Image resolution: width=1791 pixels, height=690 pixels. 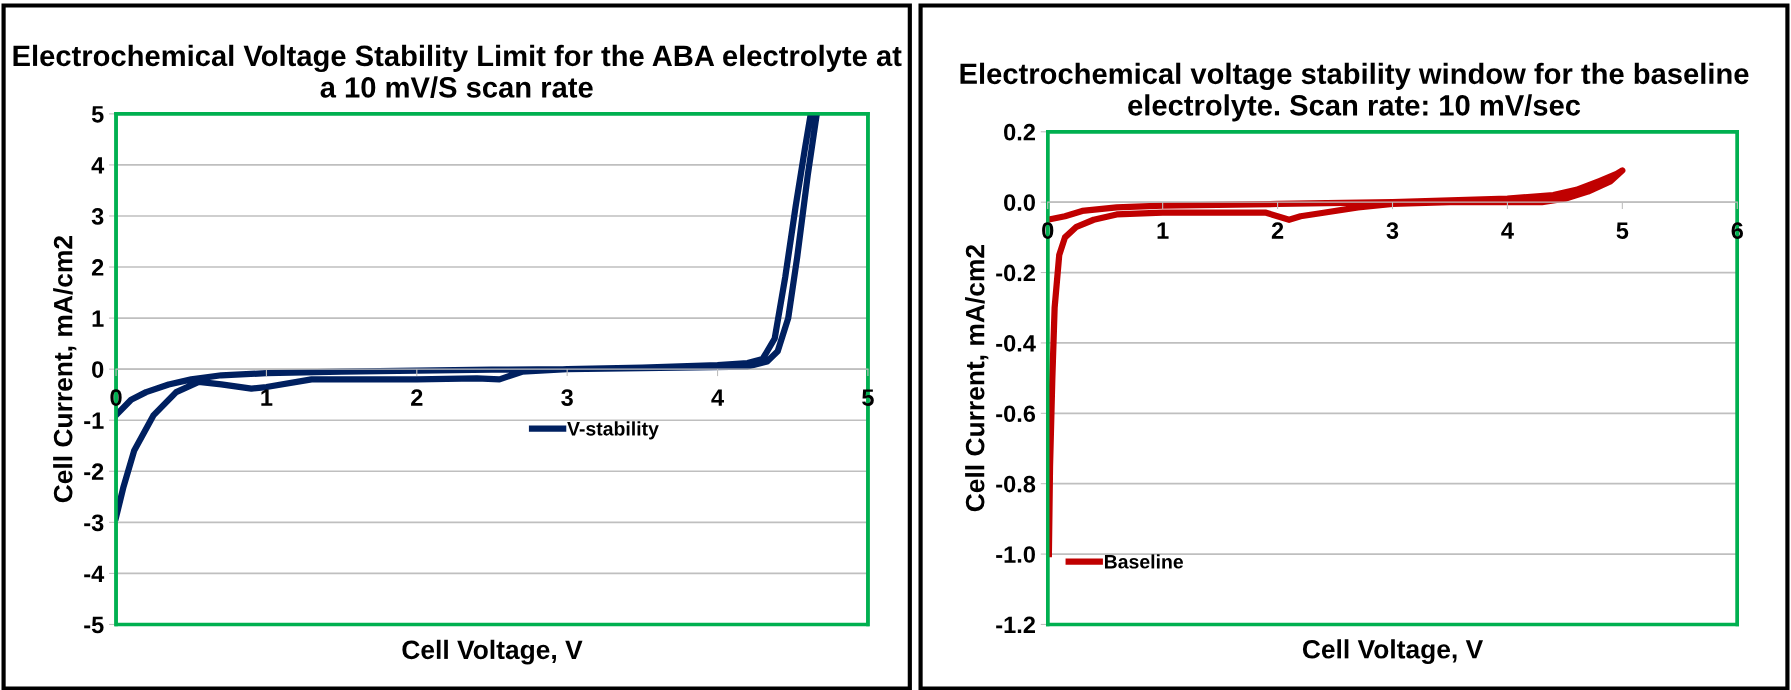 I want to click on legend-label: Baseline, so click(x=1143, y=561).